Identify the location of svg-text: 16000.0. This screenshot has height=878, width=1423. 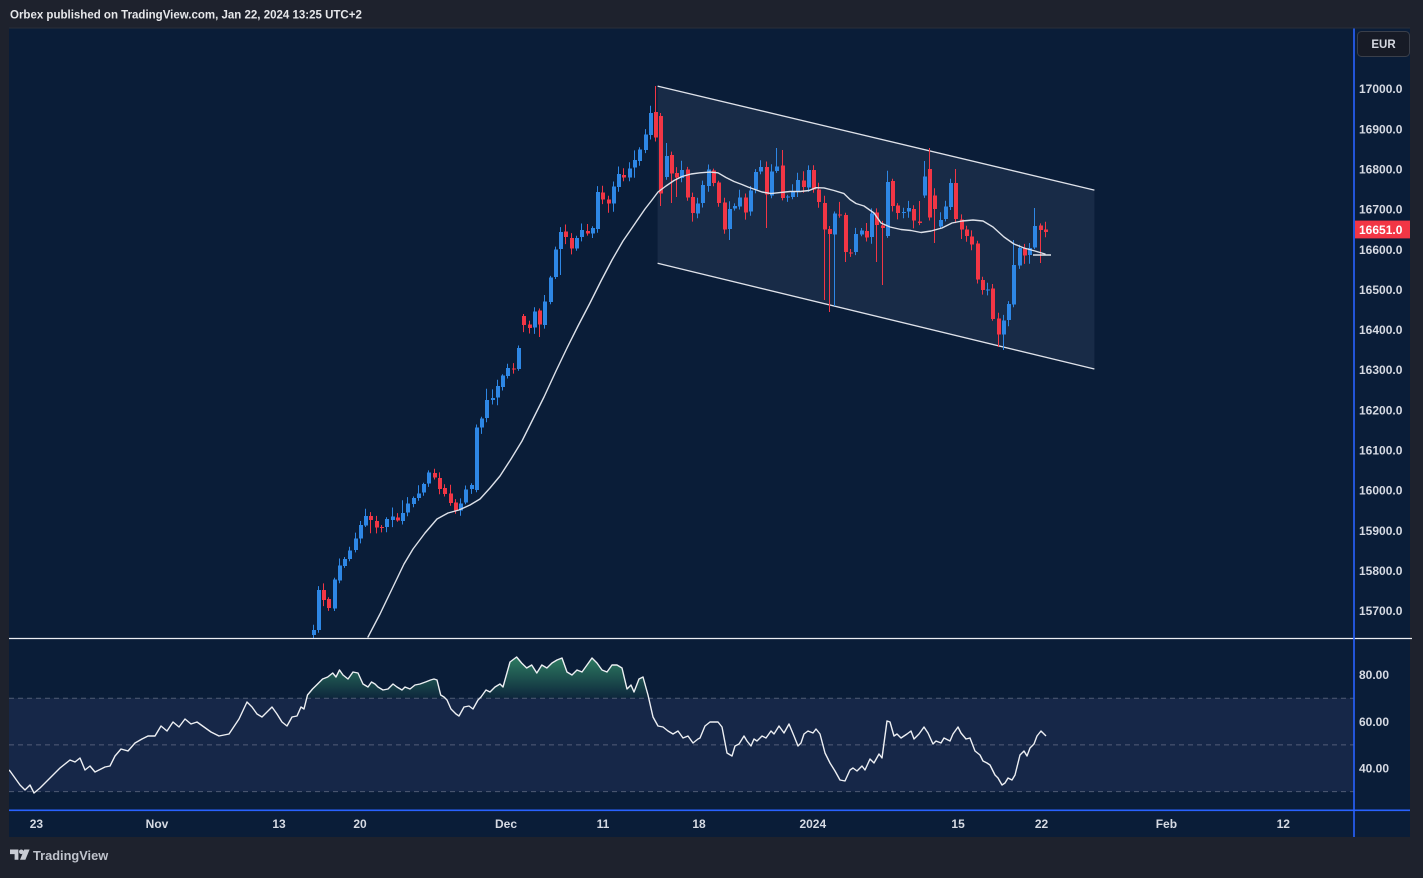
(1381, 491).